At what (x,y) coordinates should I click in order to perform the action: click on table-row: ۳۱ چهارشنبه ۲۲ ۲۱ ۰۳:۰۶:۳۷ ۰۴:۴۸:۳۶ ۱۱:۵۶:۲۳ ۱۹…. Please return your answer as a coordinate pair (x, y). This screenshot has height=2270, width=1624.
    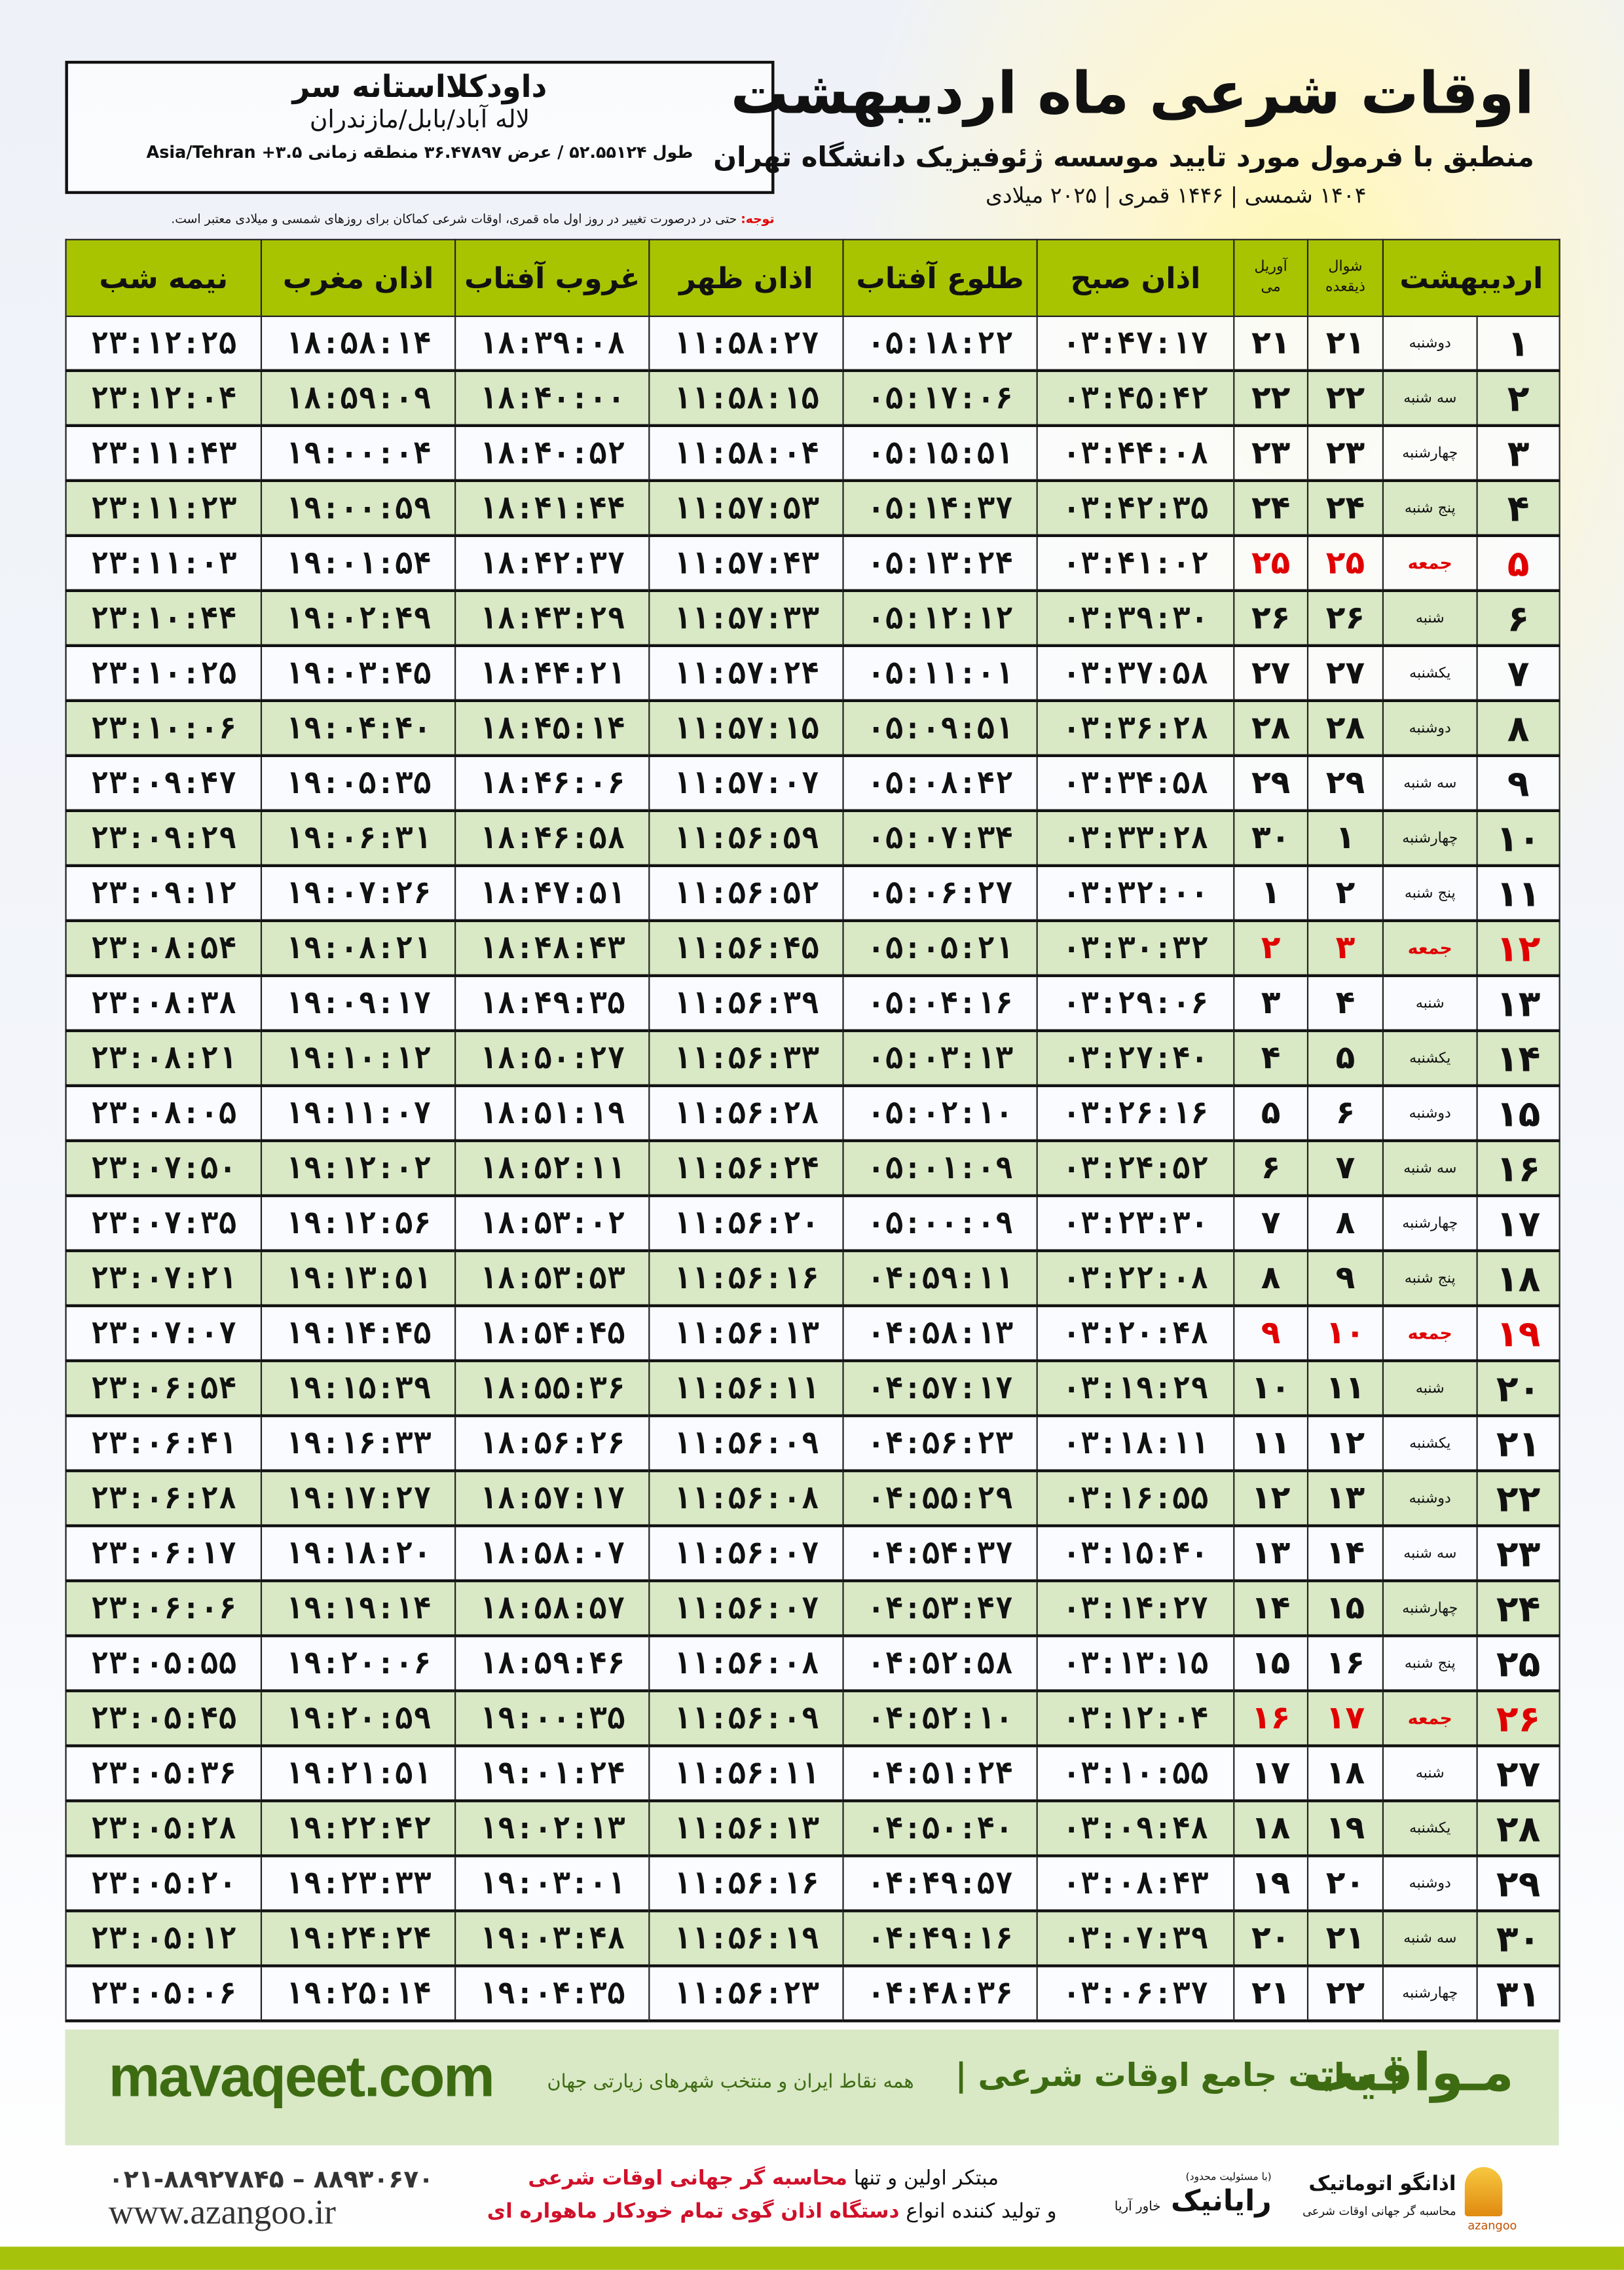
    Looking at the image, I should click on (812, 1993).